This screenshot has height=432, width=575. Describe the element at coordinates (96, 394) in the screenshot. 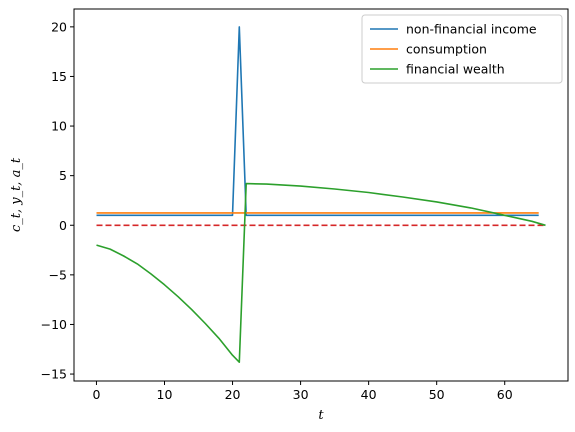

I see `x-tick-label: 0` at that location.